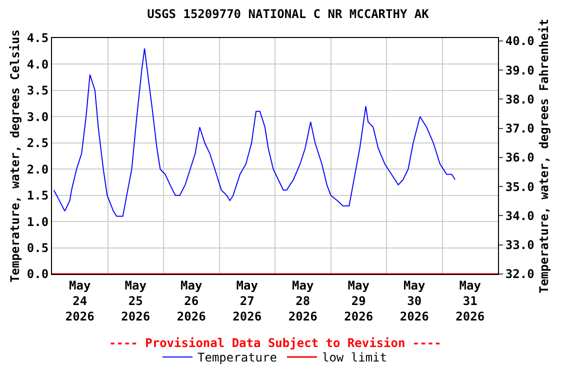 The image size is (576, 384). What do you see at coordinates (414, 301) in the screenshot?
I see `x-tick-label: May 30 2026` at bounding box center [414, 301].